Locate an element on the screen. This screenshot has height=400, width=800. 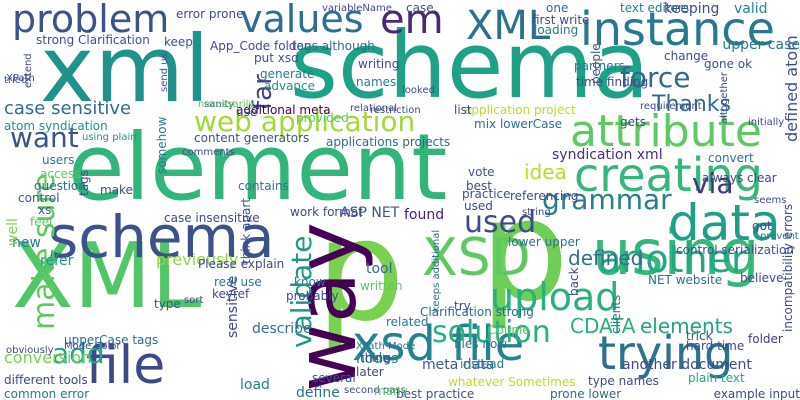
cloud-word: gets is located at coordinates (633, 122).